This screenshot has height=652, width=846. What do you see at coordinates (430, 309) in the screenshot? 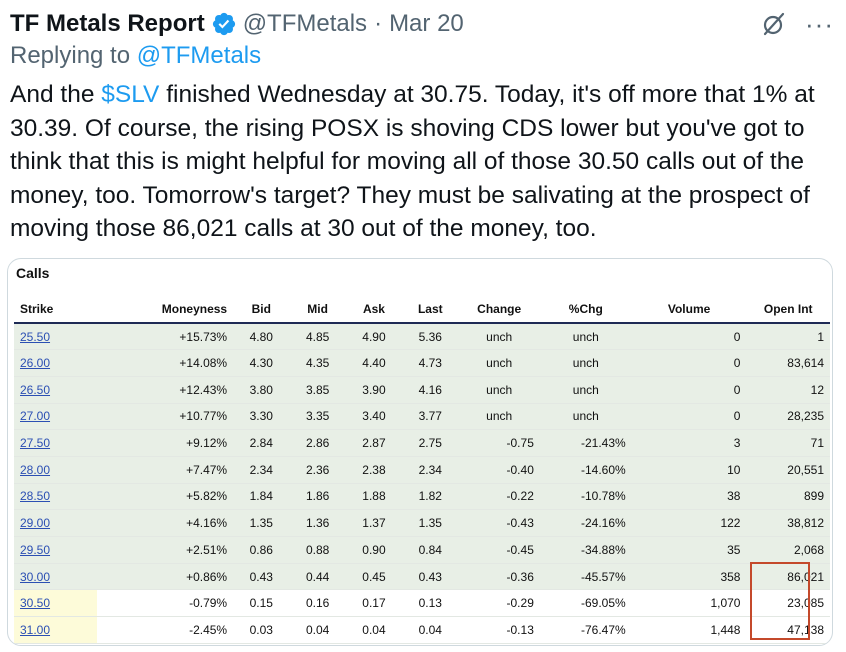
I see `col-header-last: Last` at bounding box center [430, 309].